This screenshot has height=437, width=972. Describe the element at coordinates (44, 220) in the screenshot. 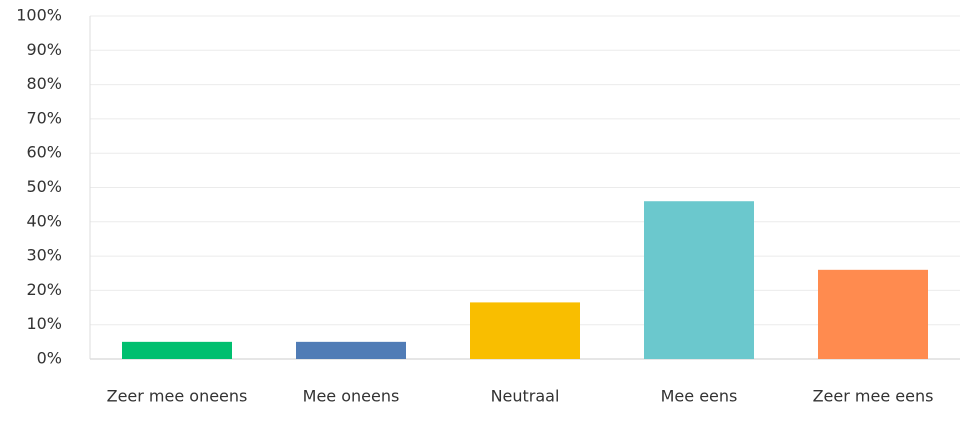

I see `y-tick-label: 40%` at that location.